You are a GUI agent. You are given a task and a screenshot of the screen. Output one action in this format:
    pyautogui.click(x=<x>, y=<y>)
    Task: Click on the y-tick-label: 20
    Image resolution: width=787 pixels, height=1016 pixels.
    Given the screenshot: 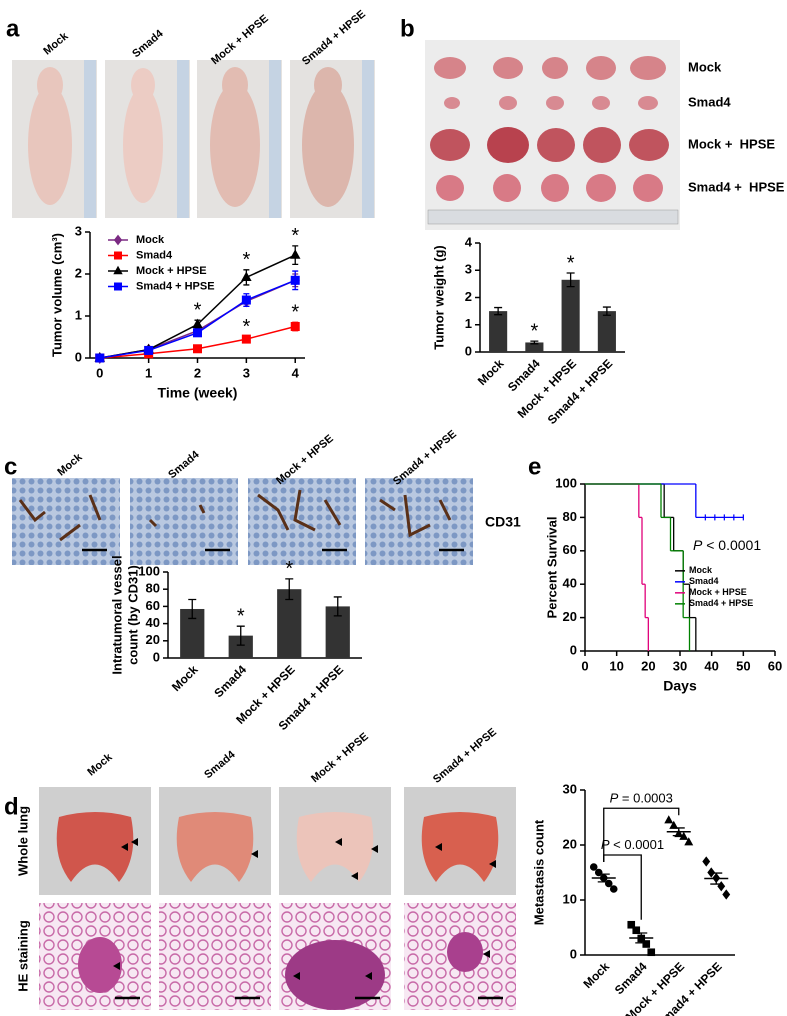 What is the action you would take?
    pyautogui.click(x=570, y=843)
    